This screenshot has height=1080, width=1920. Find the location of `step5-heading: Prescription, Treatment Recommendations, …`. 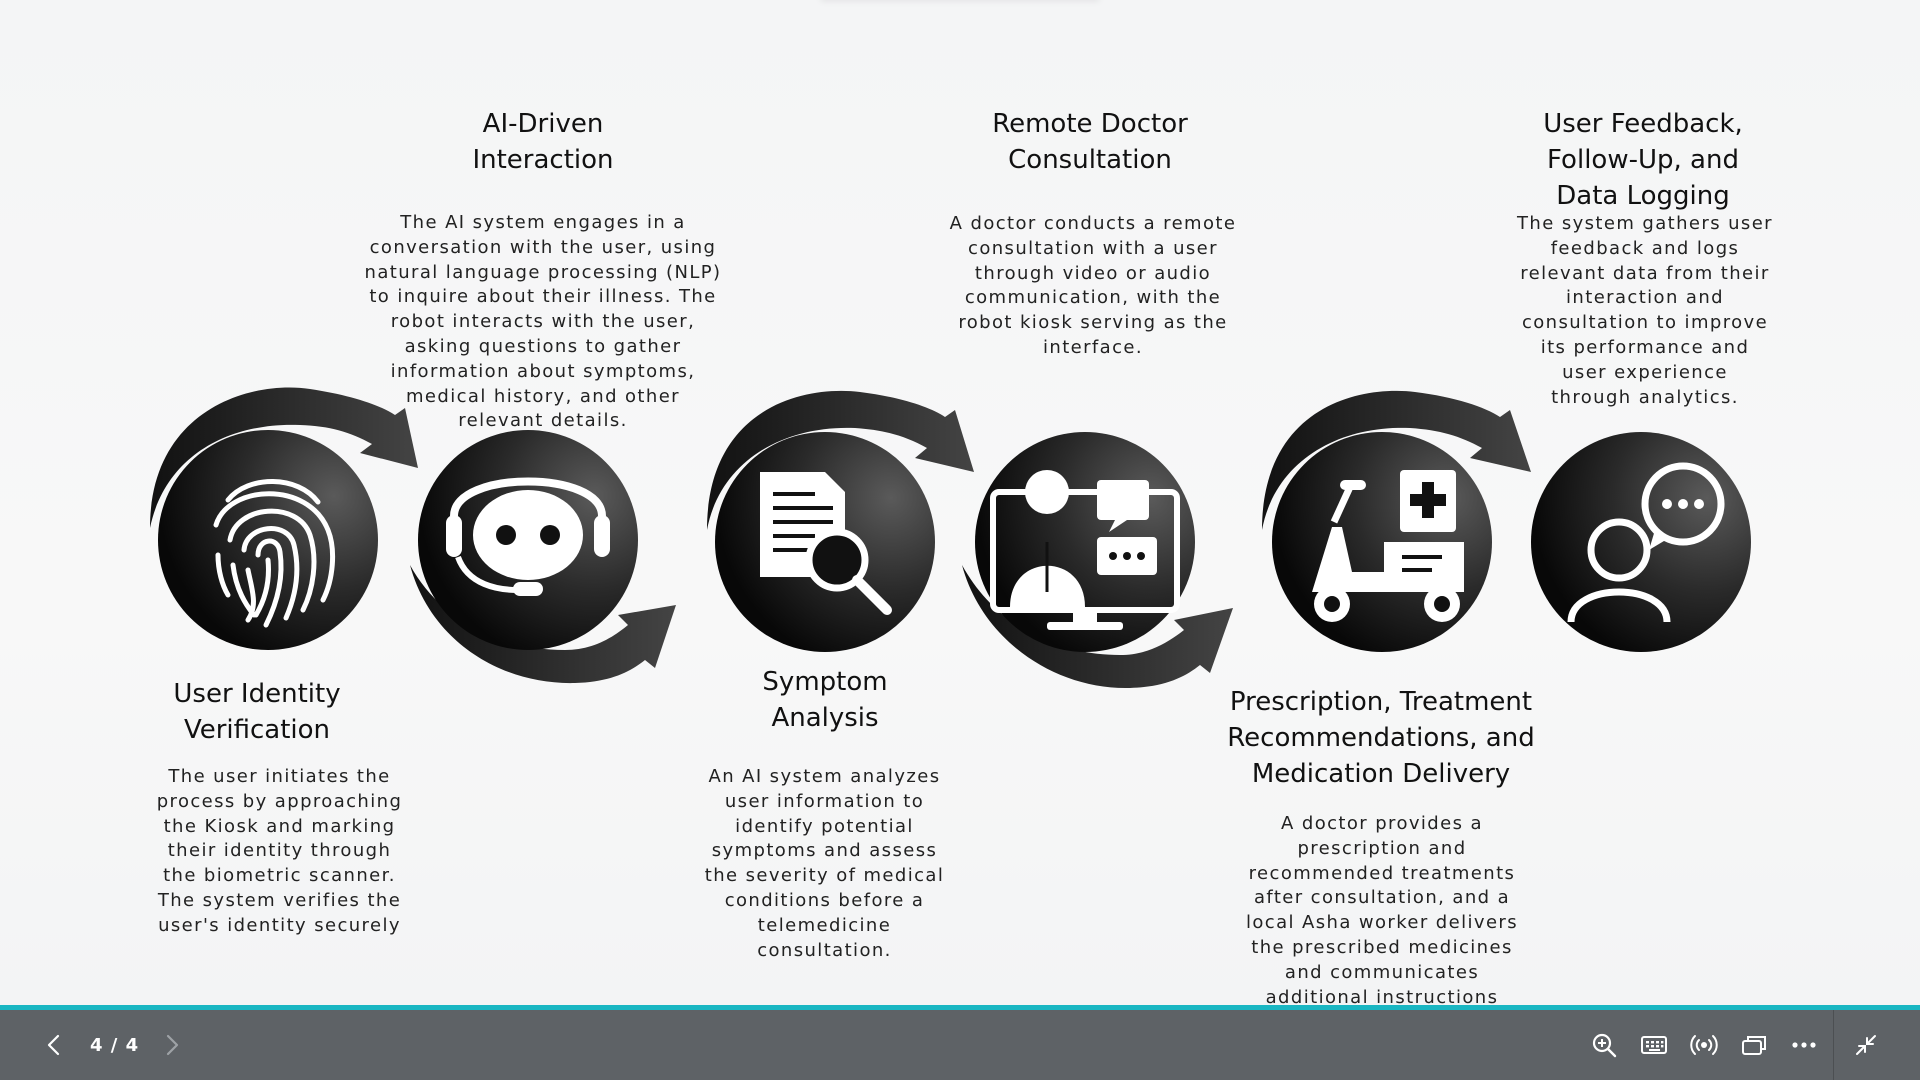

step5-heading: Prescription, Treatment Recommendations, … is located at coordinates (1381, 738).